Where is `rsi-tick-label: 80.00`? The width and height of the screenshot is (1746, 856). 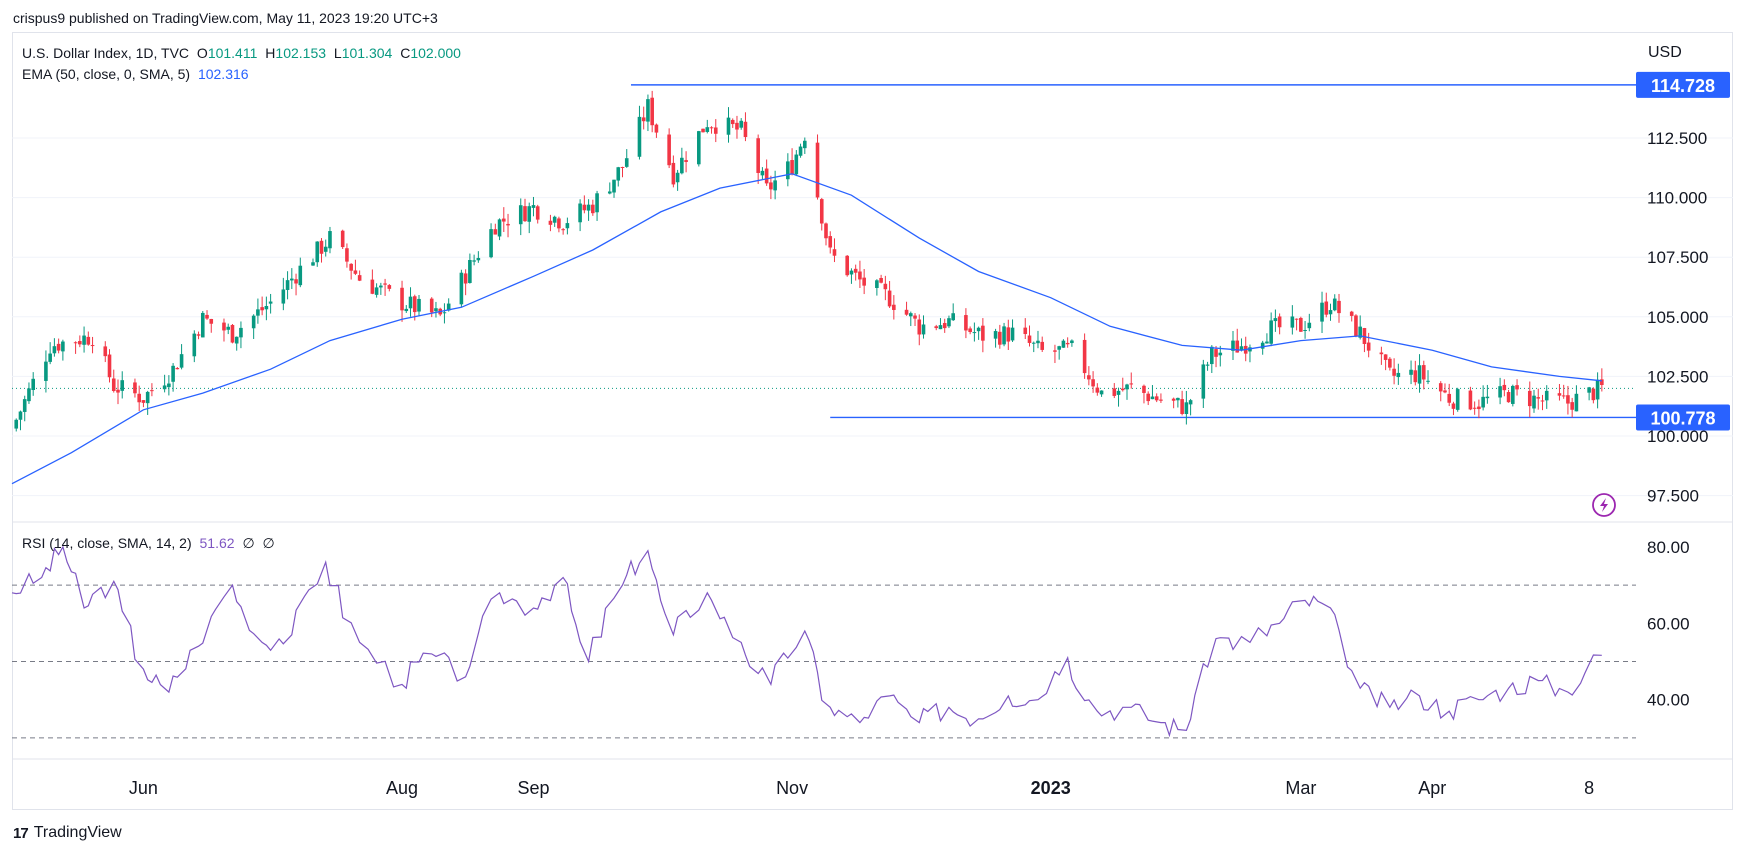 rsi-tick-label: 80.00 is located at coordinates (1668, 547).